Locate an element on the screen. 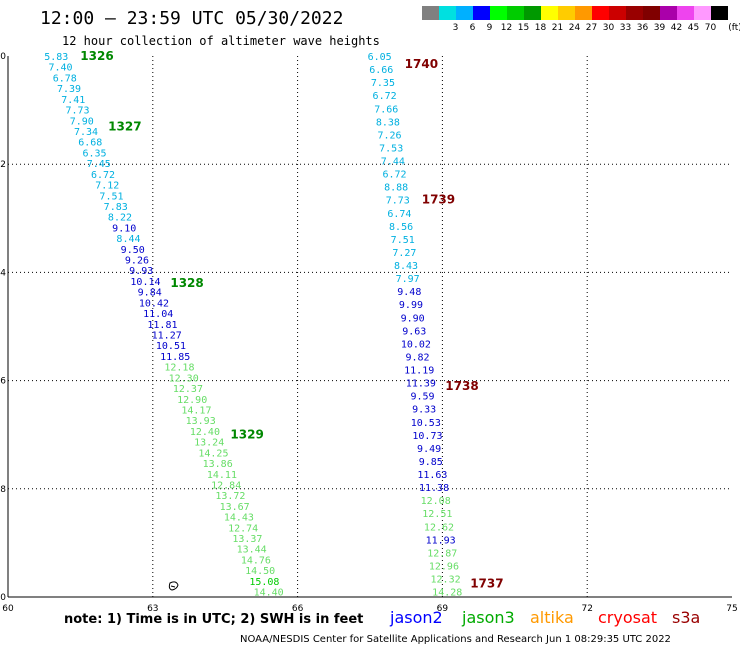  wave-height-label: 7.73 is located at coordinates (398, 201).